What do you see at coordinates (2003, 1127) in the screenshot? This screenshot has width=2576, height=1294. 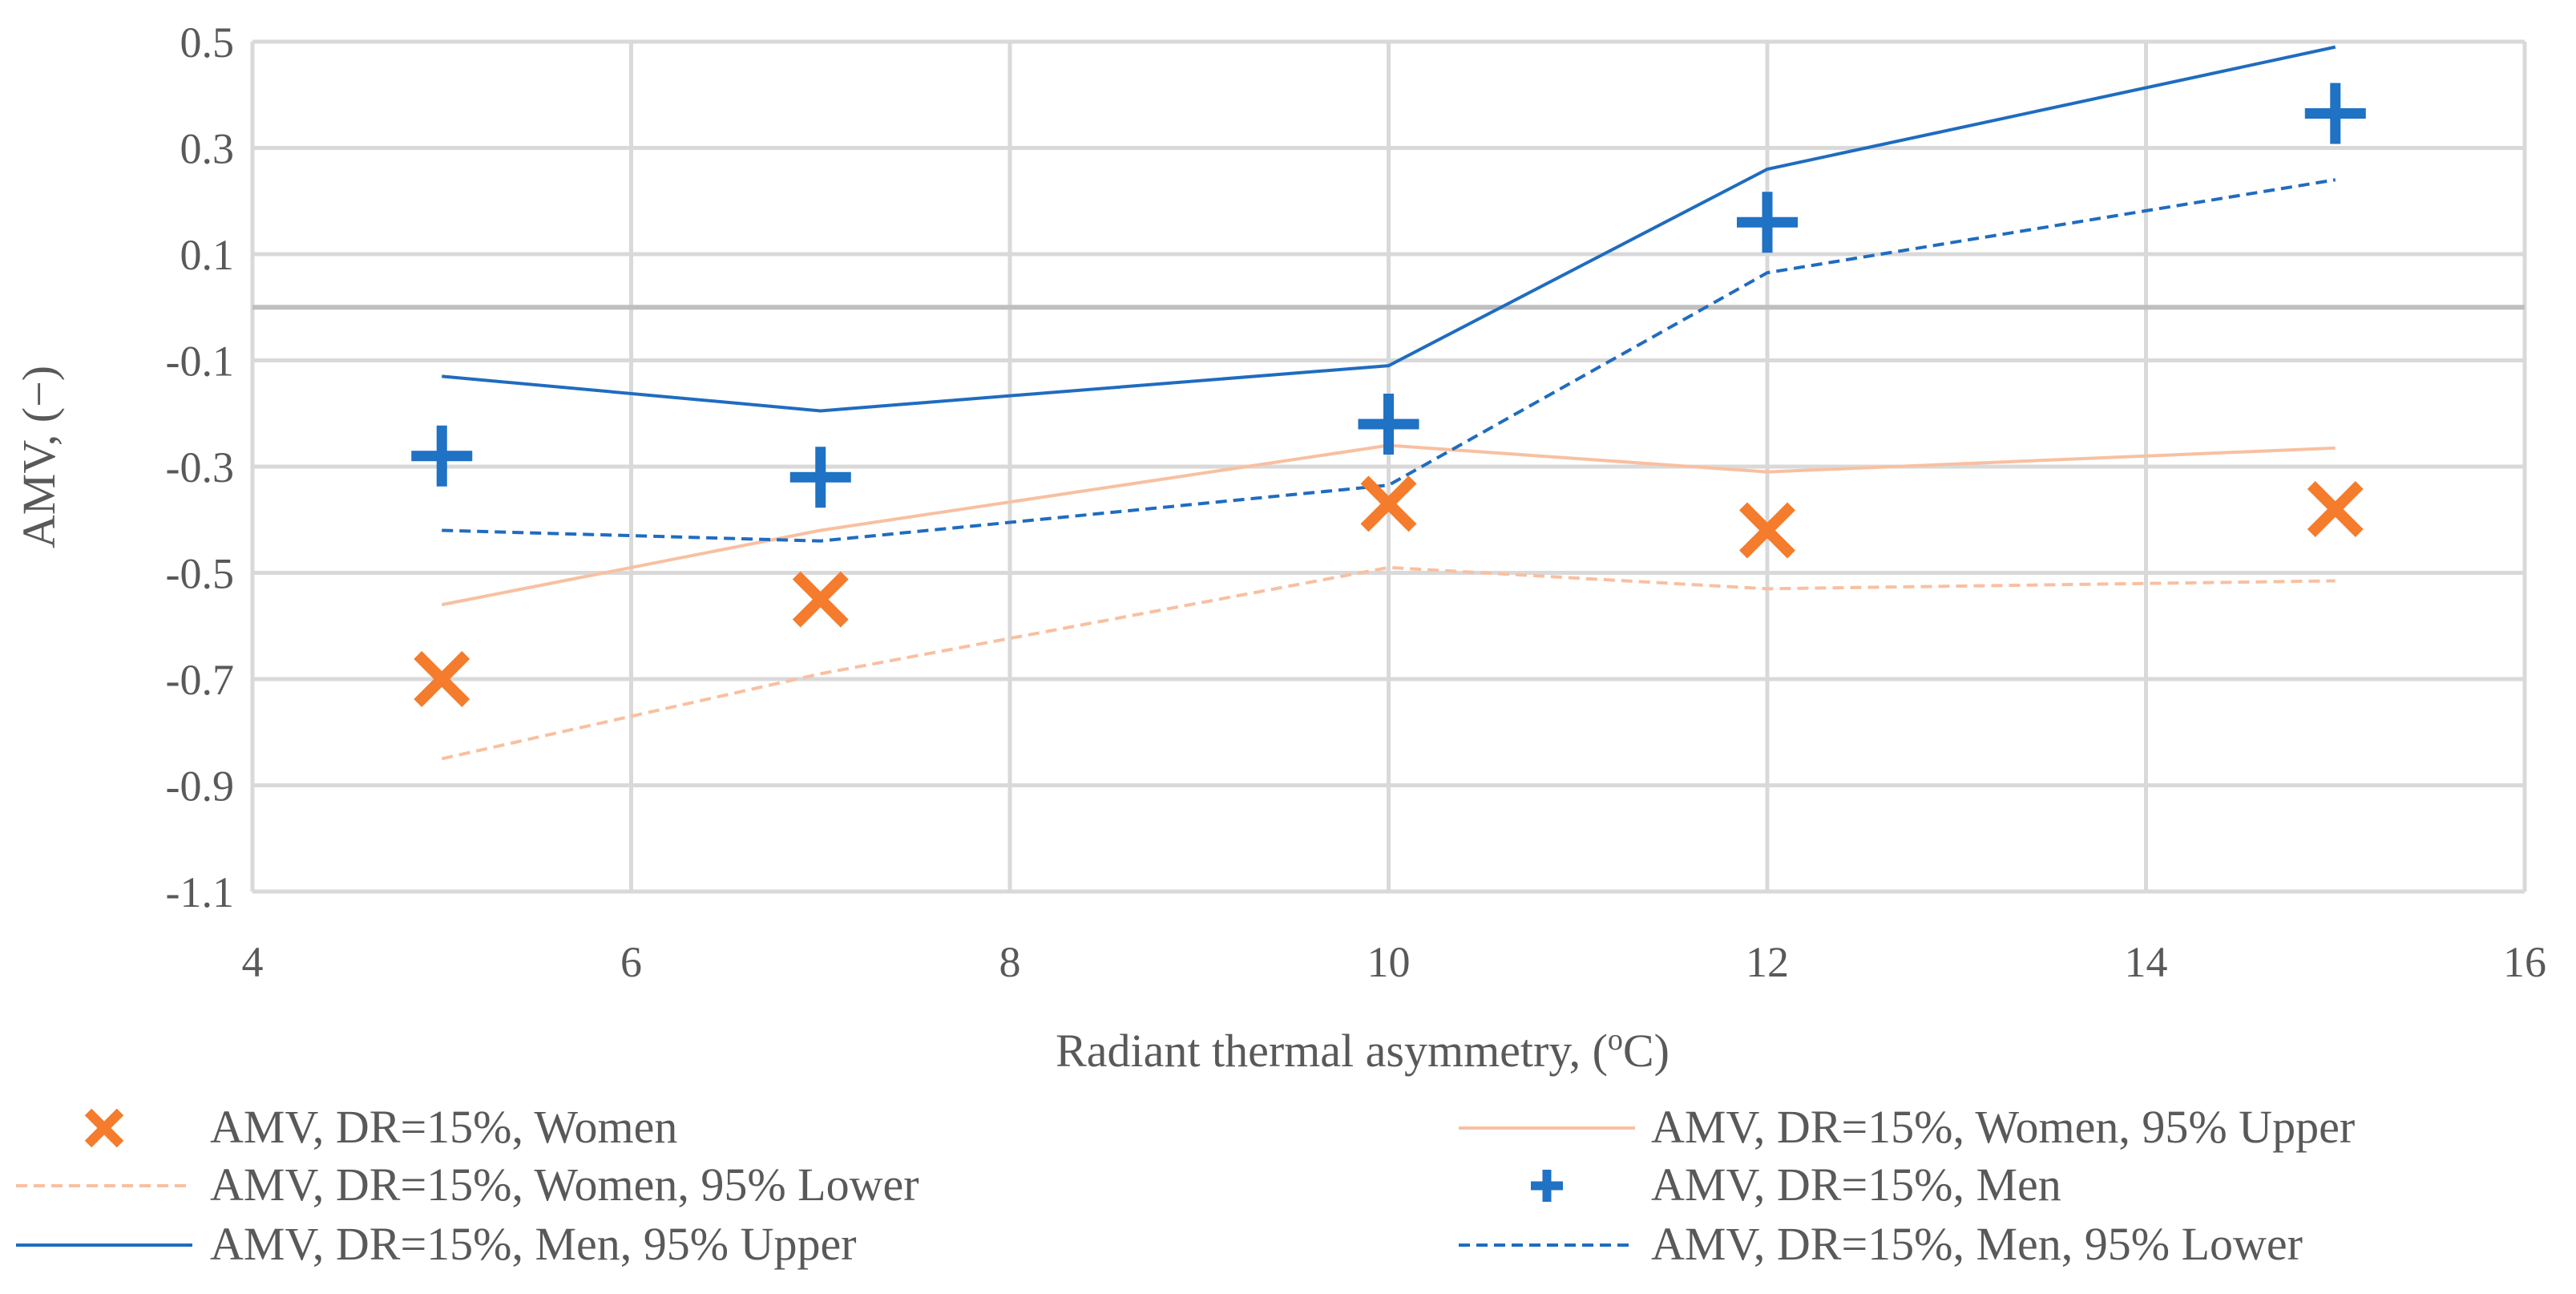 I see `legend-label: AMV, DR=15%, Women, 95% Upper` at bounding box center [2003, 1127].